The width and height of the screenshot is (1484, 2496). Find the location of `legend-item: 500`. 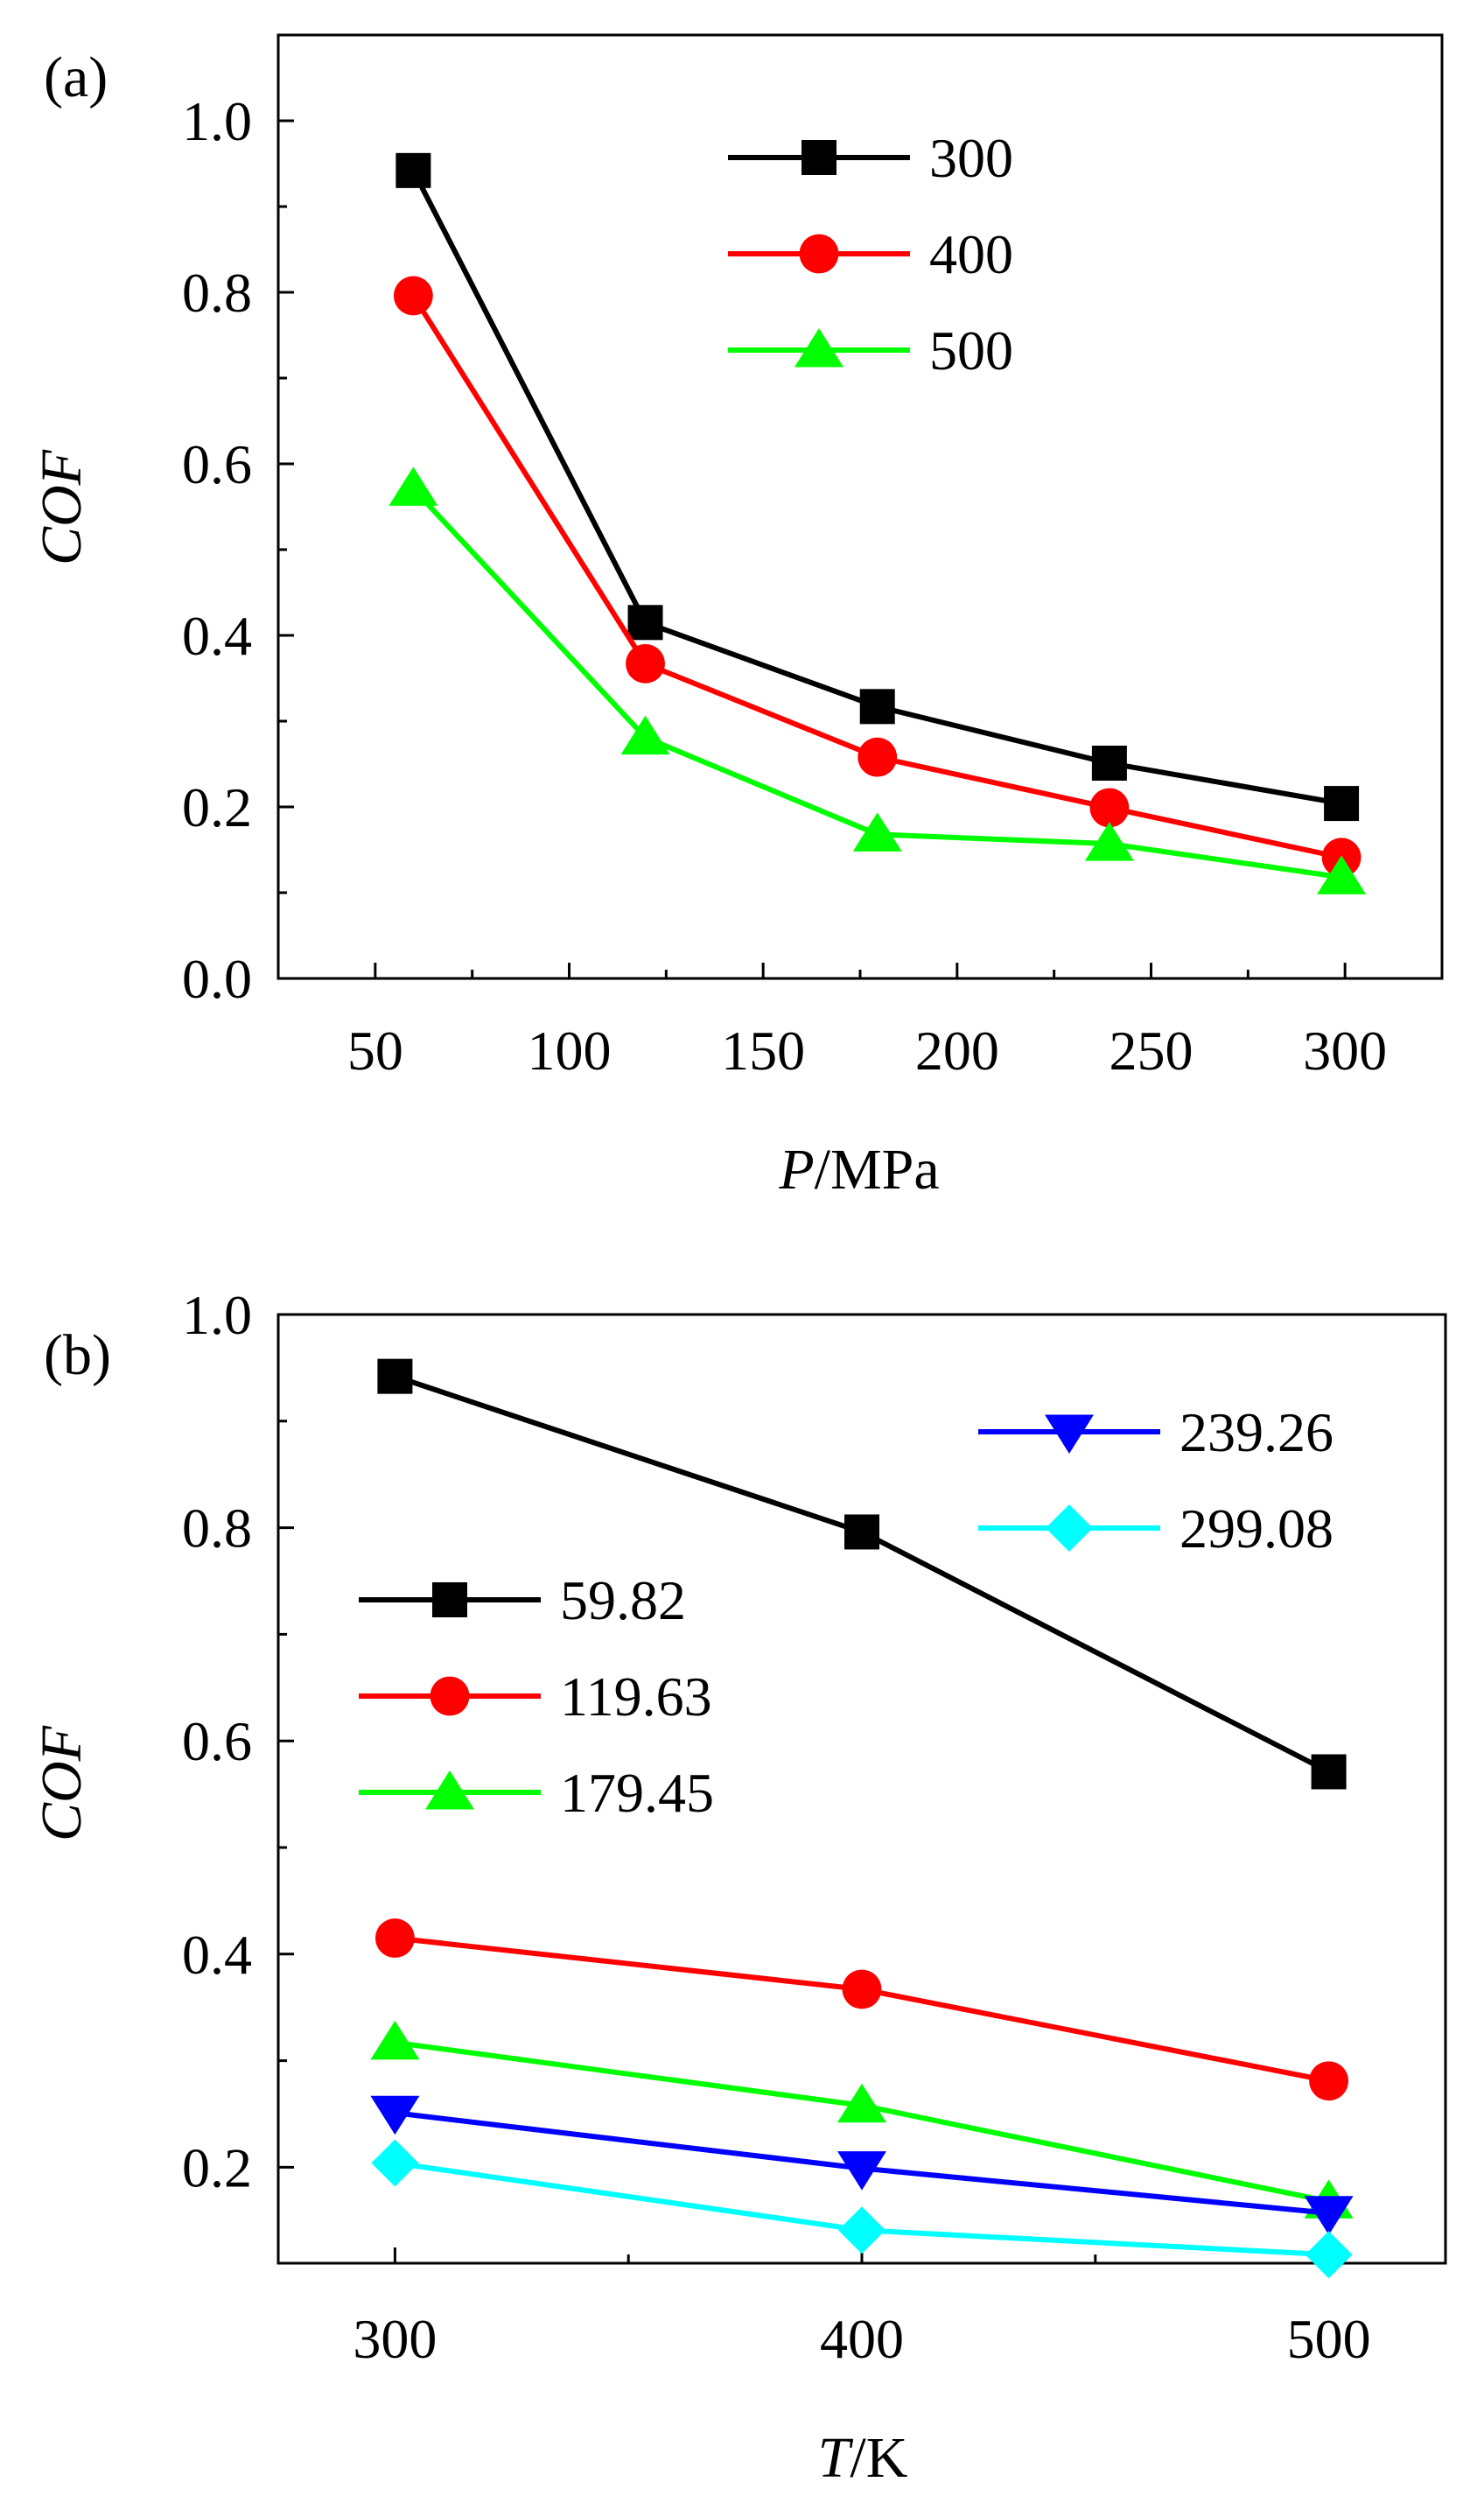

legend-item: 500 is located at coordinates (870, 350).